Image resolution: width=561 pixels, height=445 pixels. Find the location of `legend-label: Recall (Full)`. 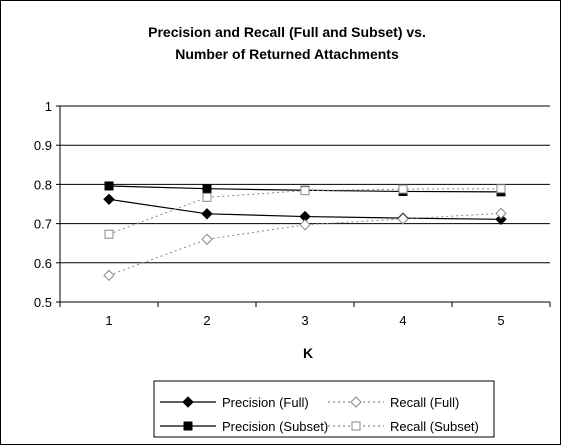

legend-label: Recall (Full) is located at coordinates (424, 402).